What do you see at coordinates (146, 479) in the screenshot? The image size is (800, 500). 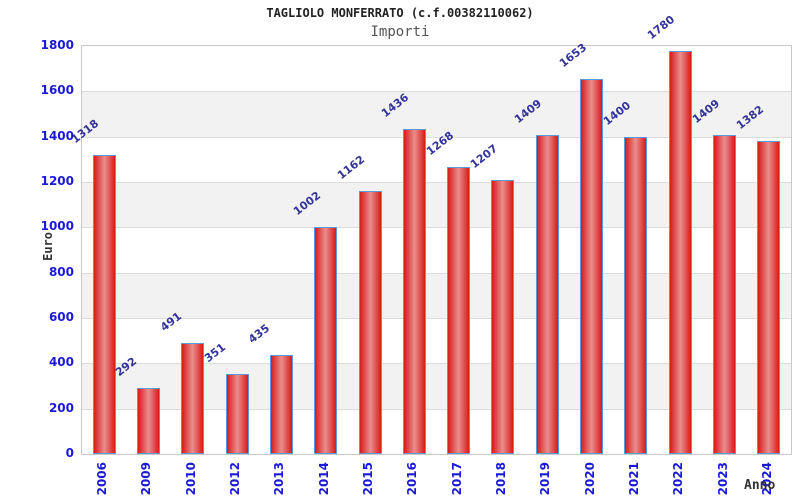 I see `x-tick-label: 2009` at bounding box center [146, 479].